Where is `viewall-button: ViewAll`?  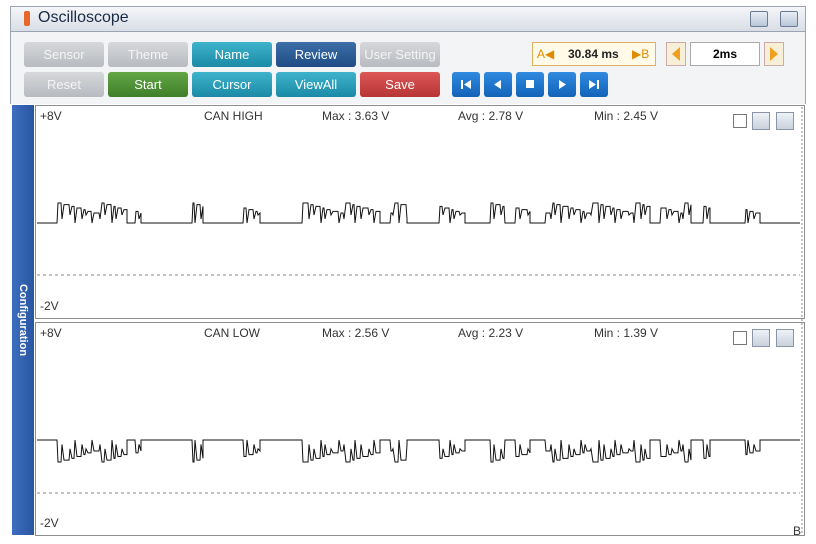 viewall-button: ViewAll is located at coordinates (316, 84).